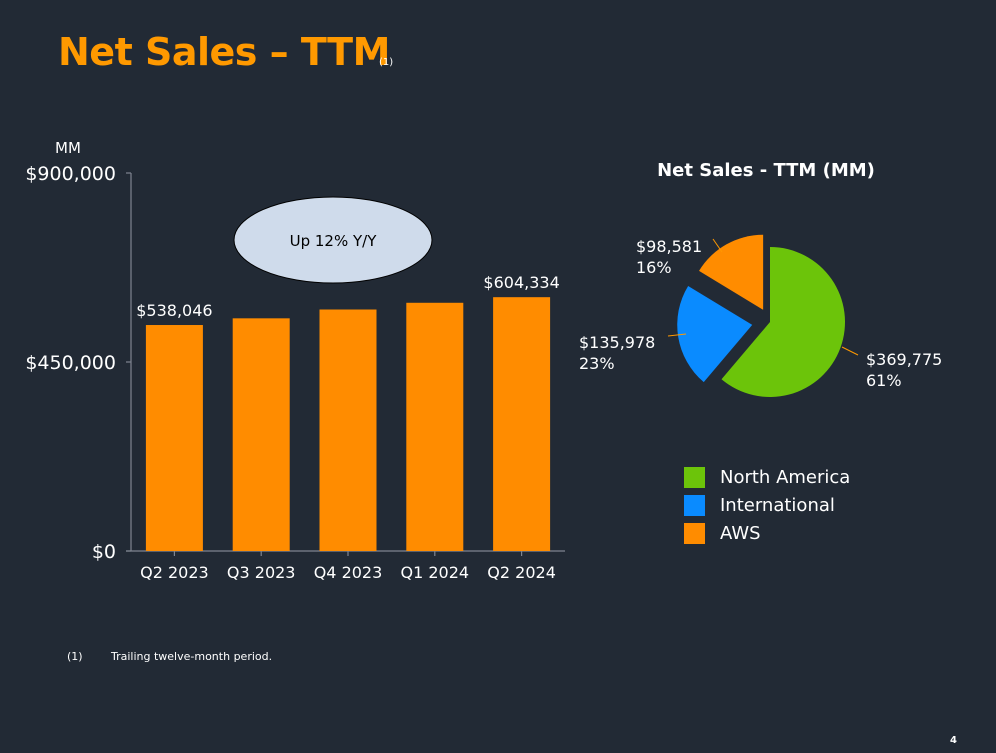 The width and height of the screenshot is (996, 753). Describe the element at coordinates (521, 282) in the screenshot. I see `bar-data-label: $604,334` at that location.